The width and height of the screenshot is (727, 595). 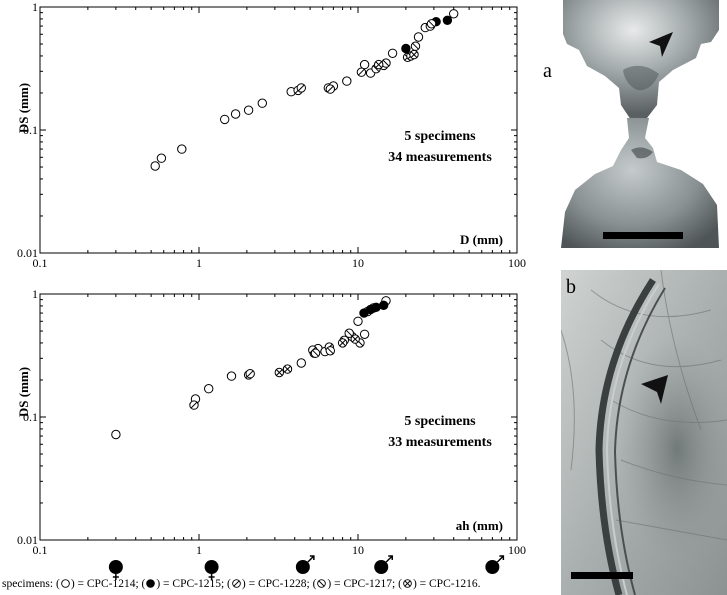 I want to click on bottom-y-axis-label: DS (mm), so click(x=23, y=392).